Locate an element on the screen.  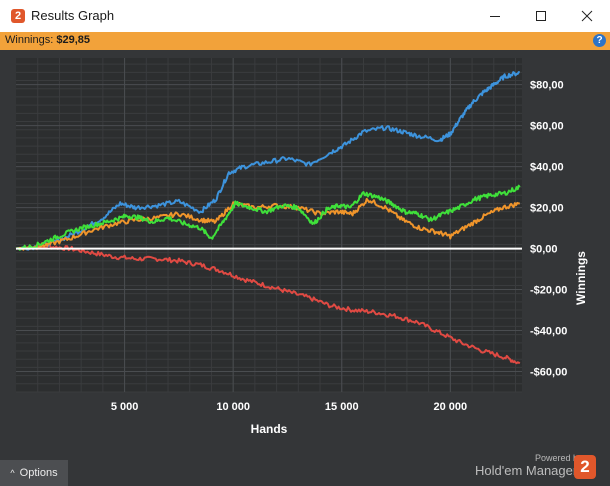
y-tick-label: -$40,00 is located at coordinates (548, 332).